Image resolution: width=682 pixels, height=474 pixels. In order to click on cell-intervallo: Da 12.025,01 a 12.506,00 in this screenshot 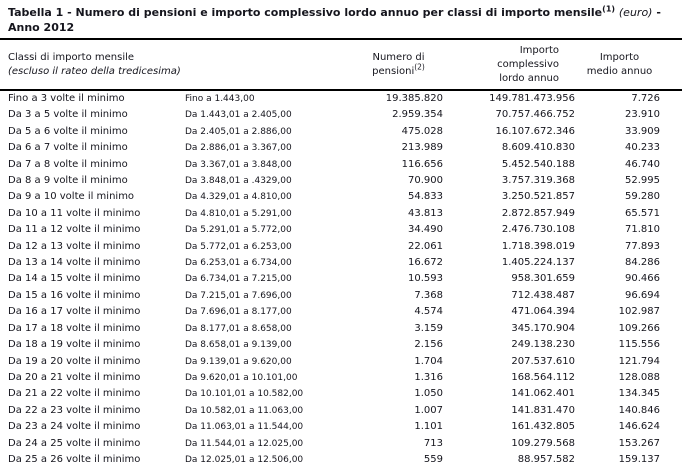, I will do `click(244, 459)`.